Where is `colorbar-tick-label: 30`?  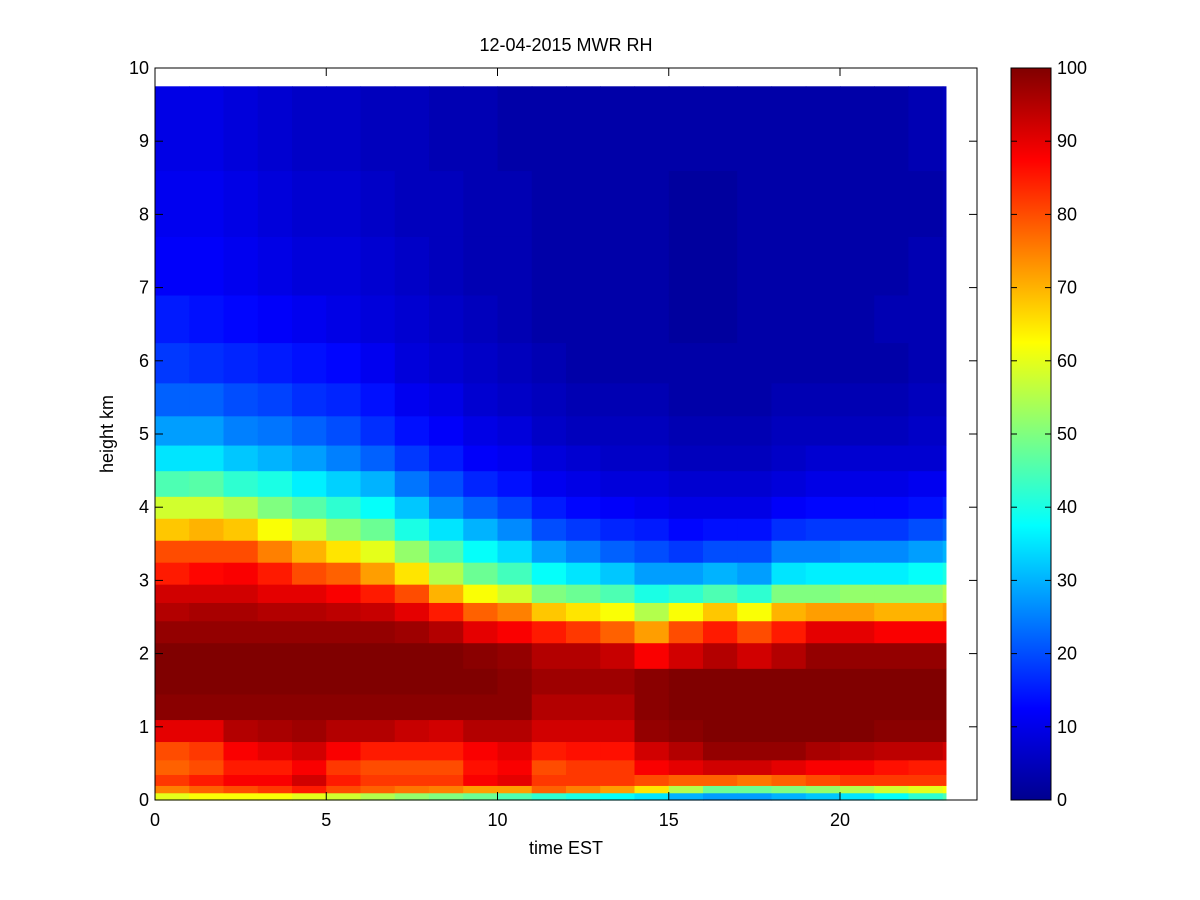
colorbar-tick-label: 30 is located at coordinates (1067, 580).